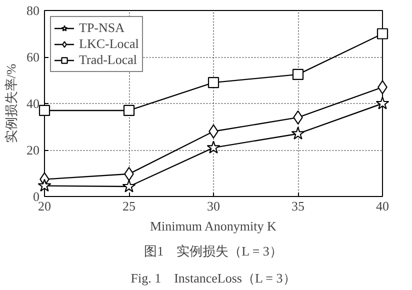 The width and height of the screenshot is (412, 290). I want to click on y-tick-label: 60, so click(33, 57).